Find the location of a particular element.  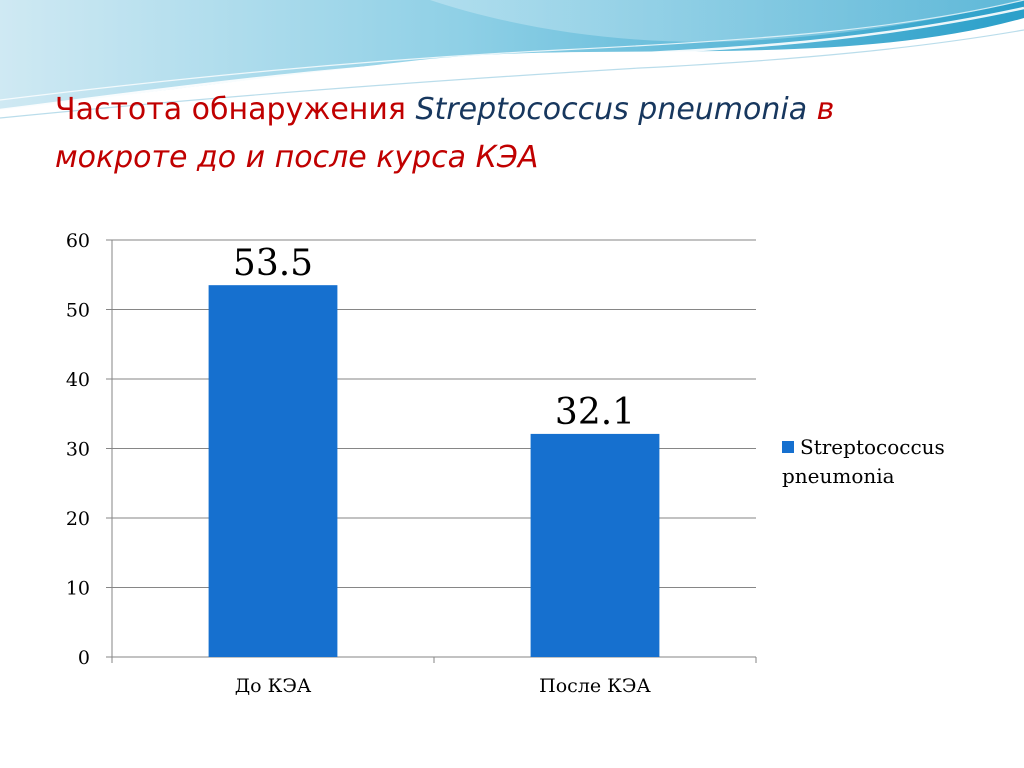

y-tick-label: 20 is located at coordinates (78, 519).